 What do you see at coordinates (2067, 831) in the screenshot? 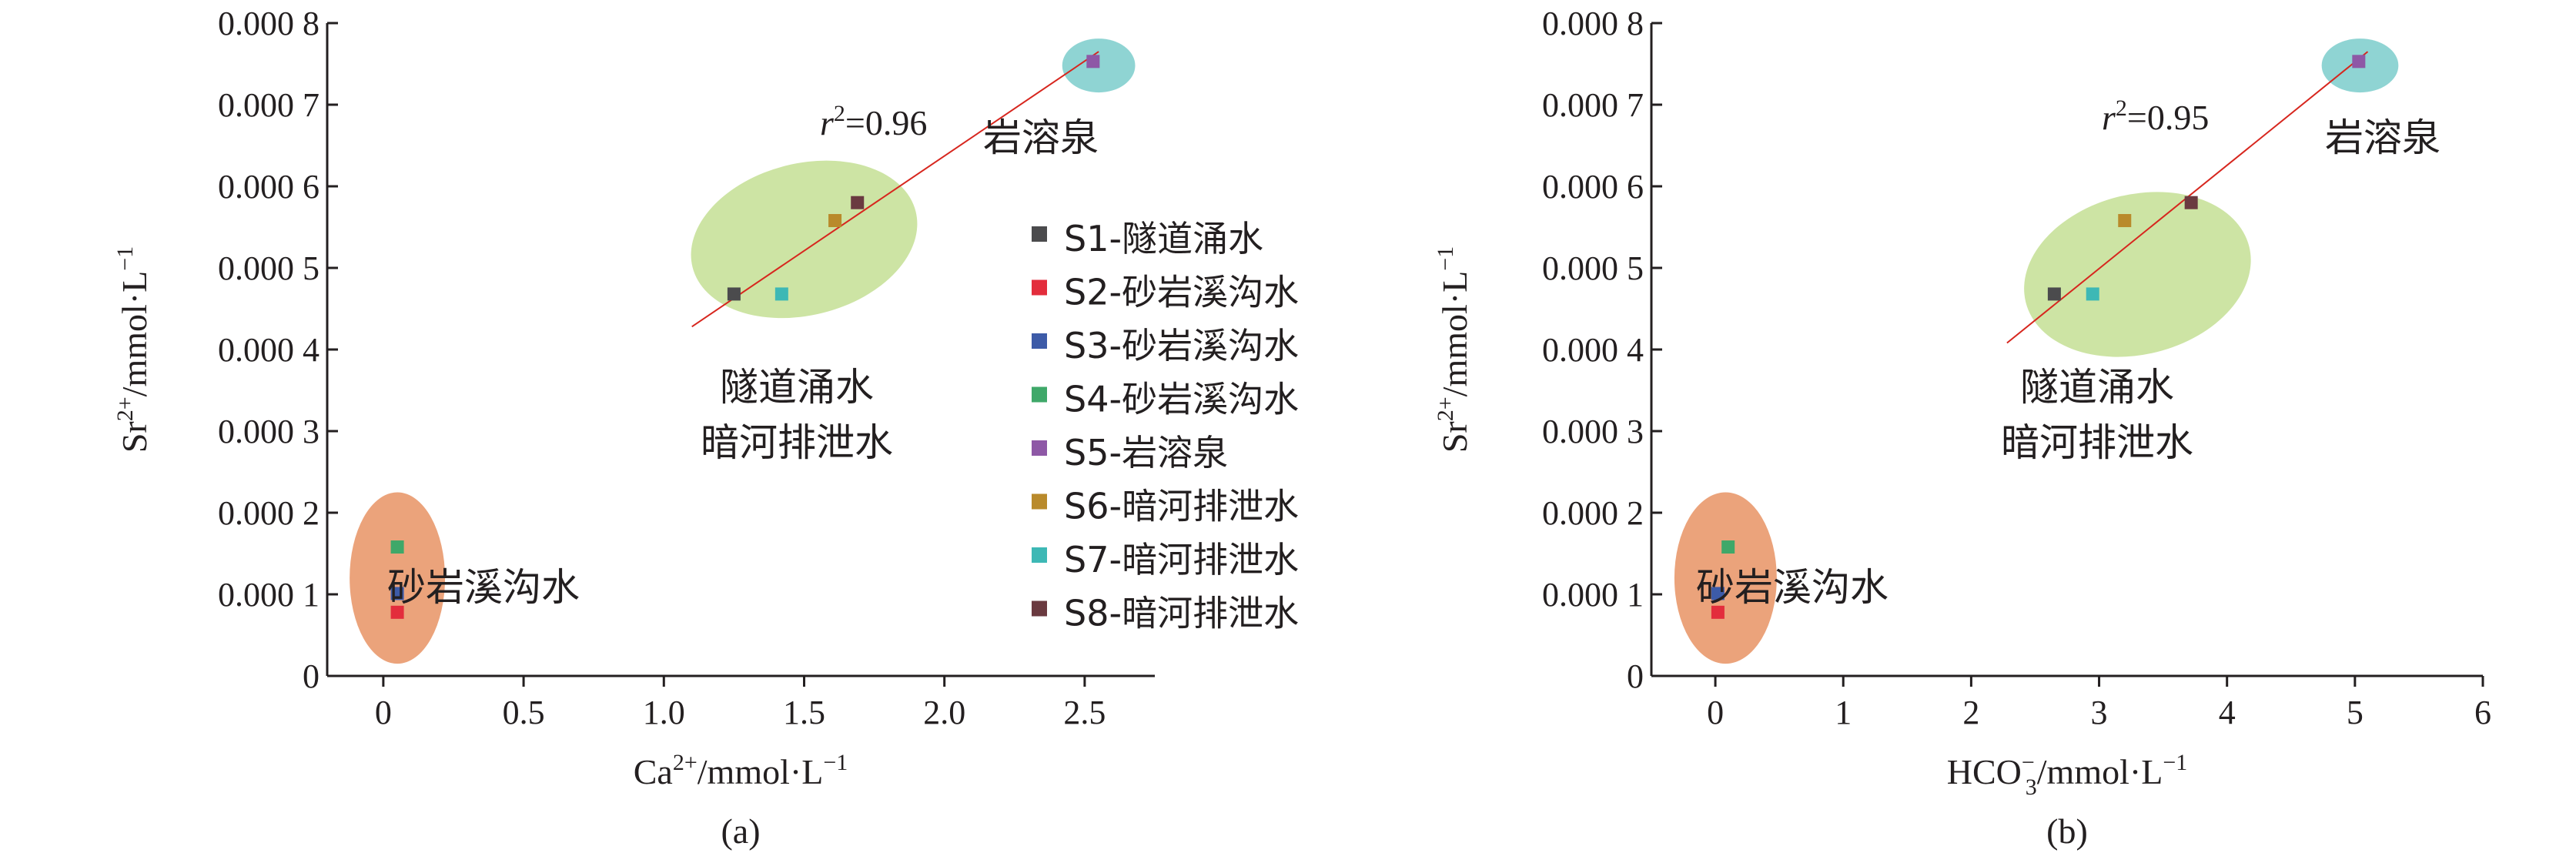
I see `panel-label: (b)` at bounding box center [2067, 831].